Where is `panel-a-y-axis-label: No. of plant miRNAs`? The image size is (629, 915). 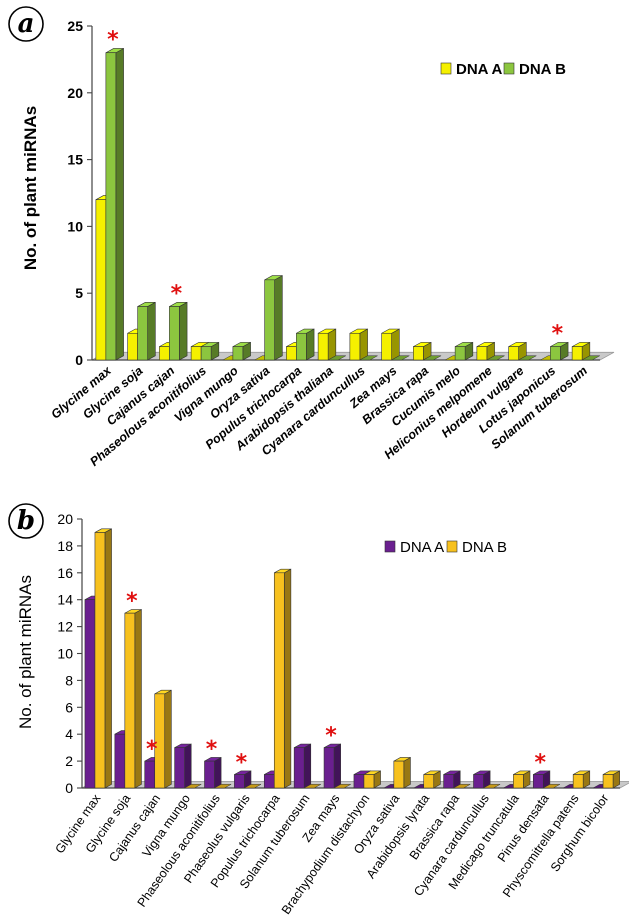 panel-a-y-axis-label: No. of plant miRNAs is located at coordinates (30, 188).